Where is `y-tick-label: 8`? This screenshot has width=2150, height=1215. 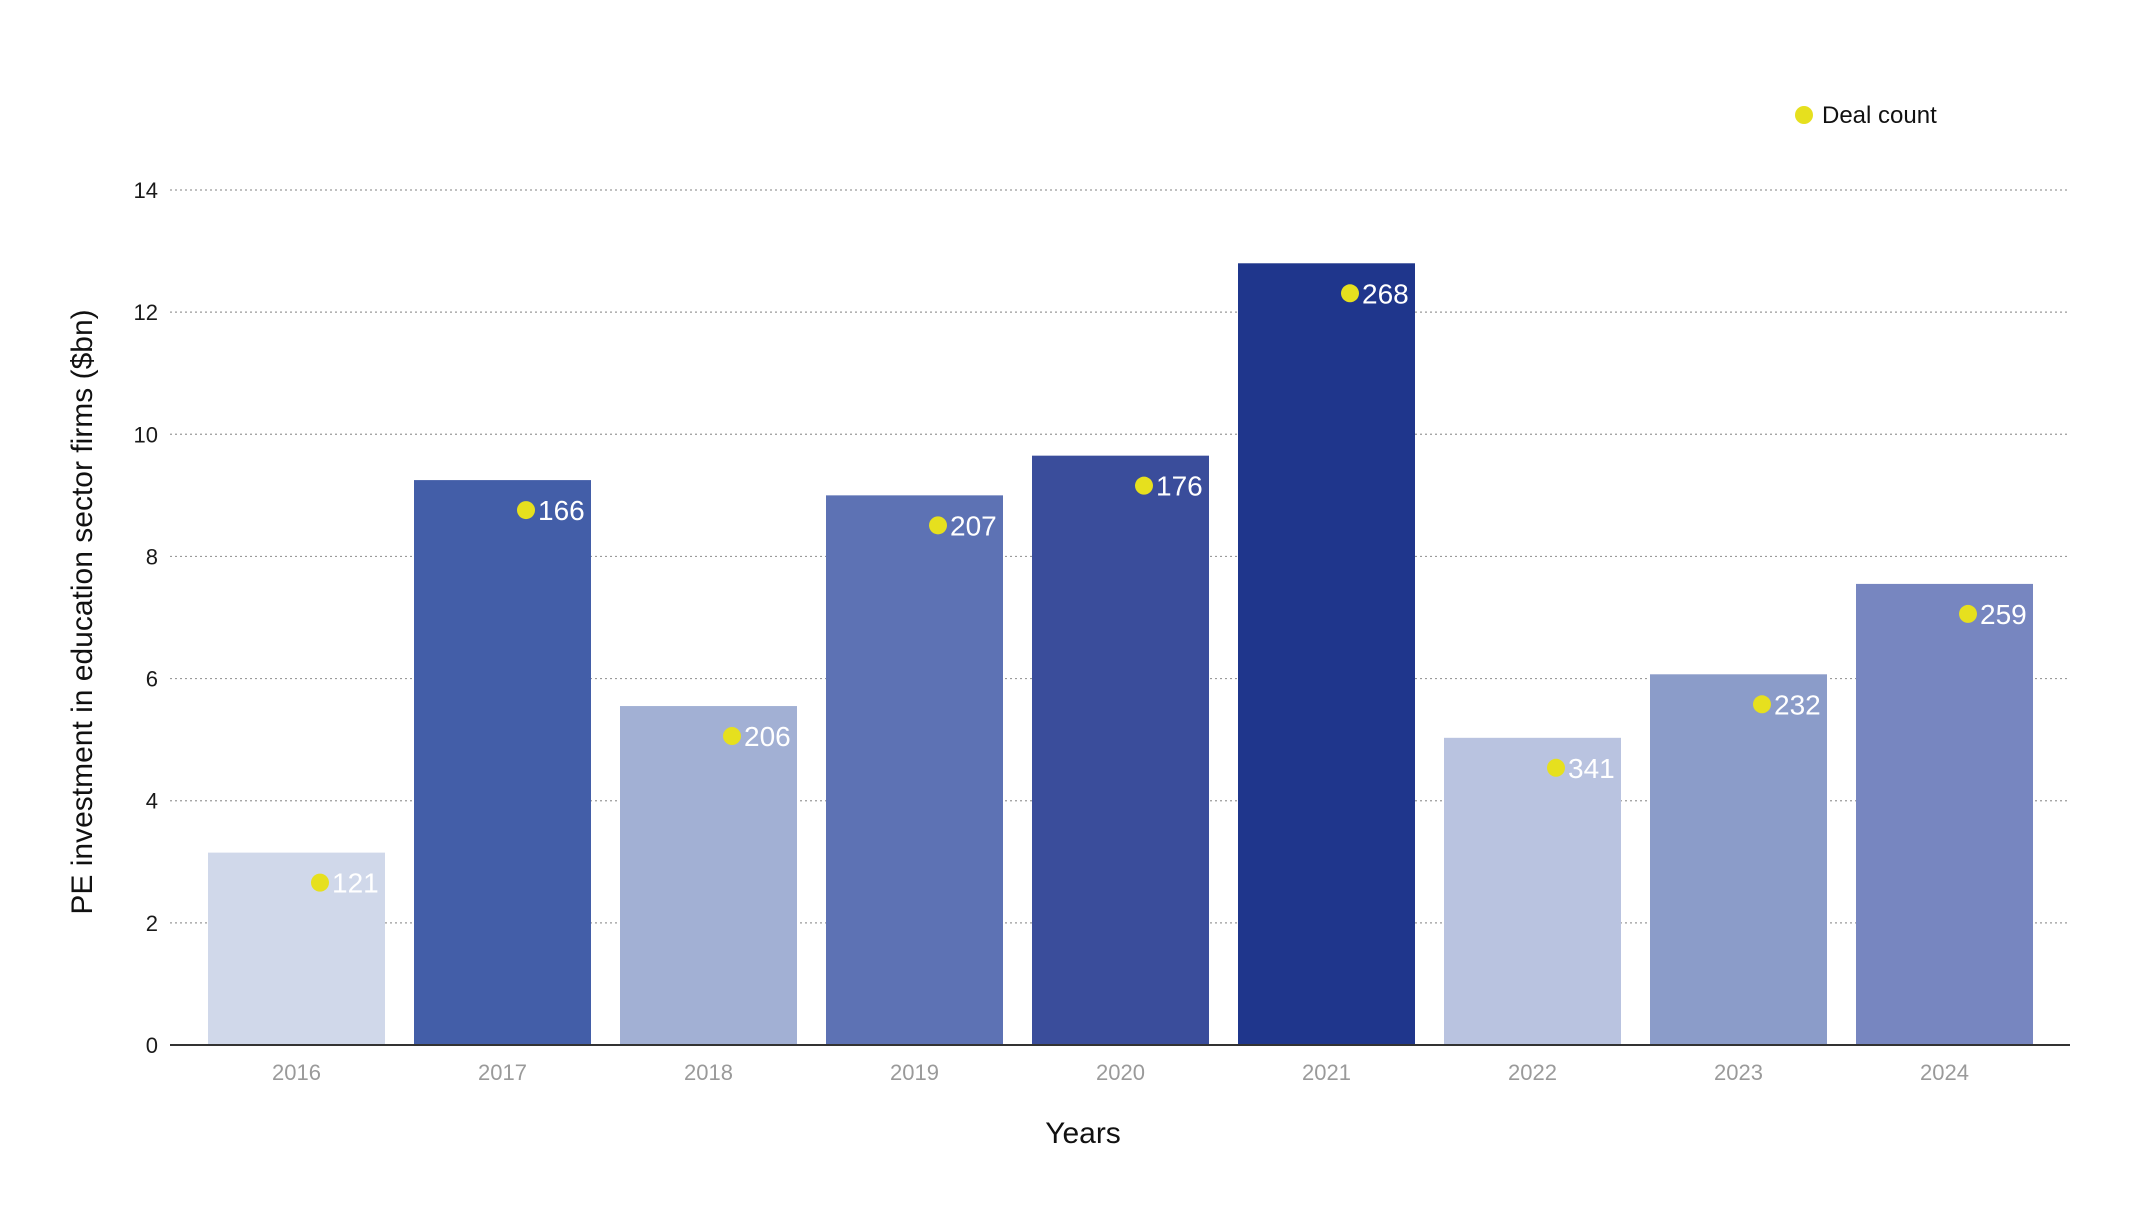 y-tick-label: 8 is located at coordinates (152, 556).